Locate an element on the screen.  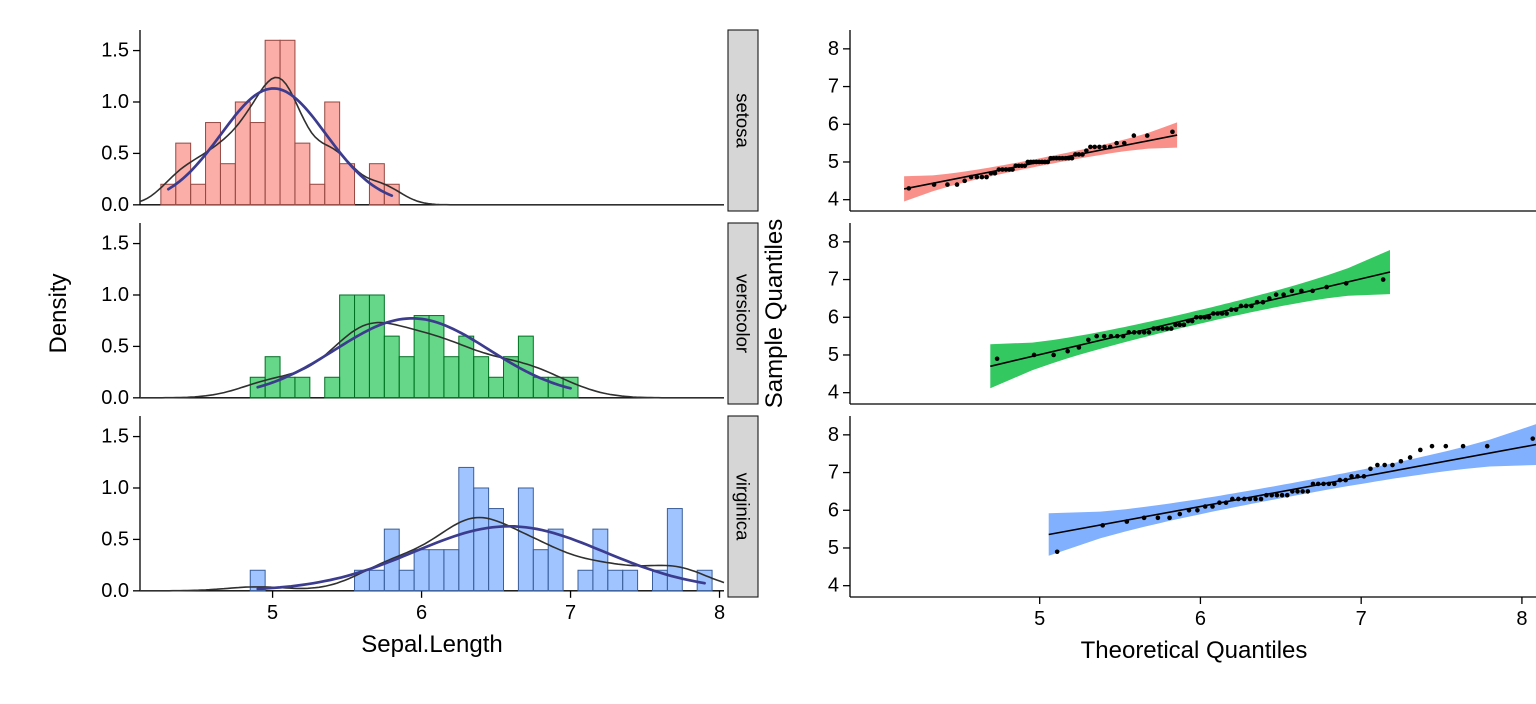
y-axis-title: Sample Quantiles is located at coordinates (774, 313).